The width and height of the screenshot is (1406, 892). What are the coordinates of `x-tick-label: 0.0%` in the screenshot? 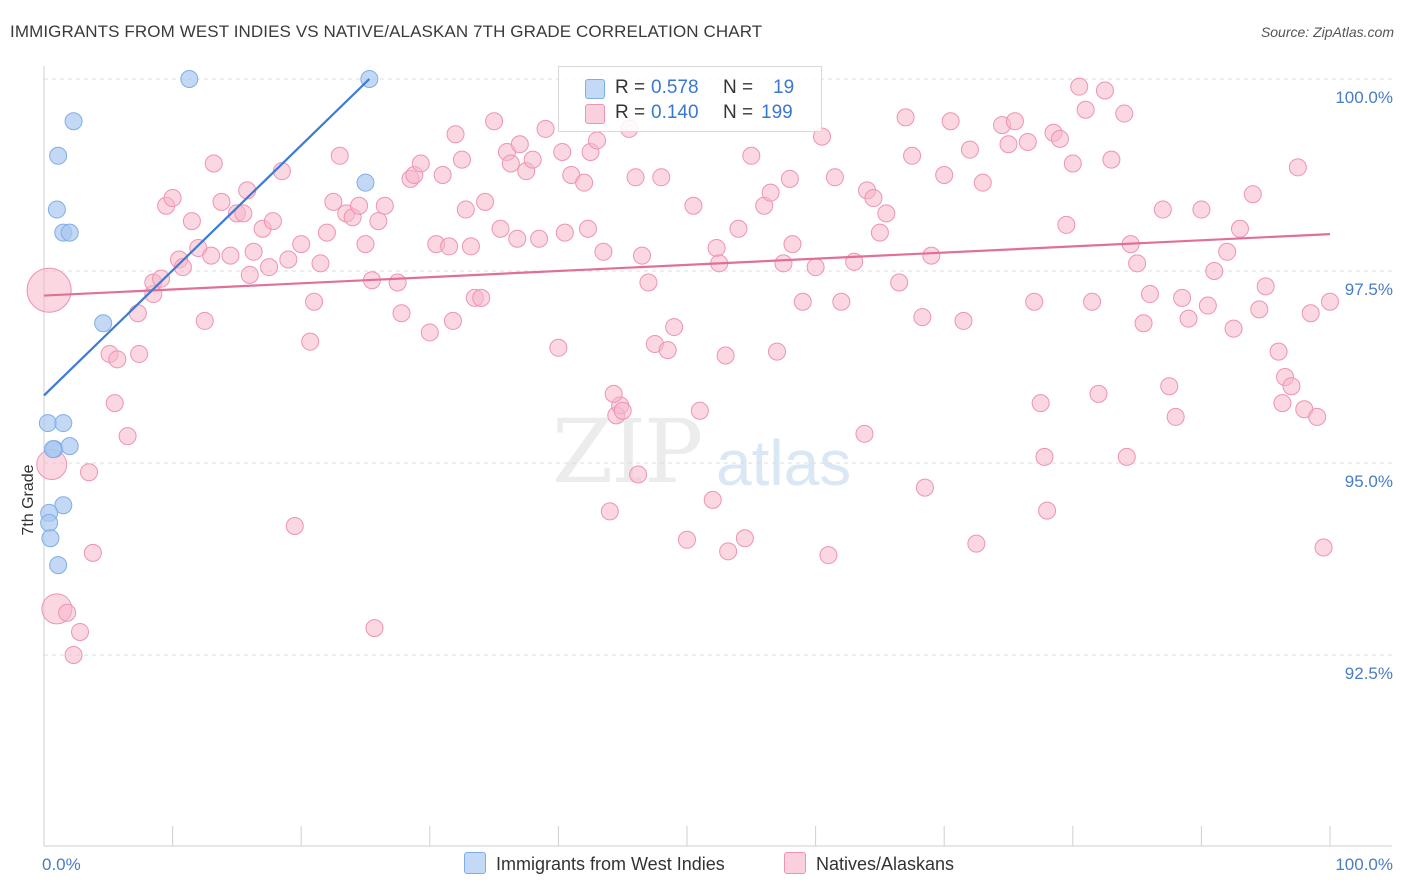 It's located at (61, 864).